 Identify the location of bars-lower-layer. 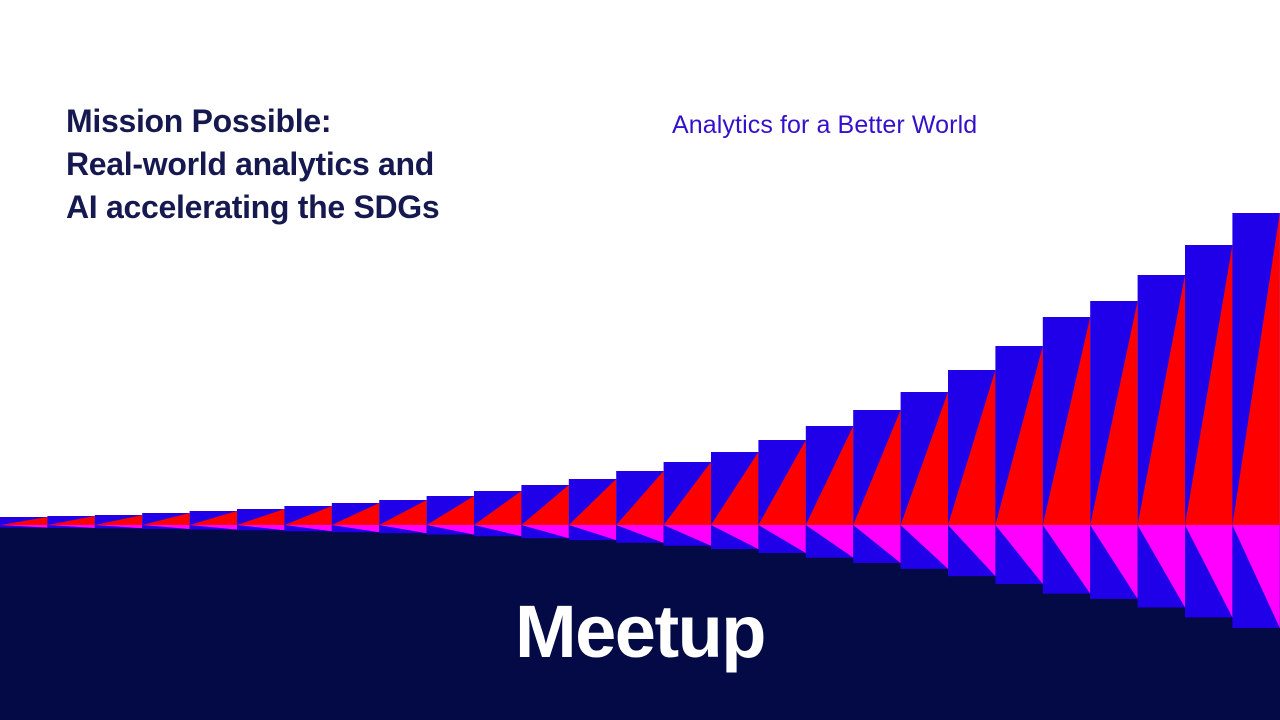
(640, 576).